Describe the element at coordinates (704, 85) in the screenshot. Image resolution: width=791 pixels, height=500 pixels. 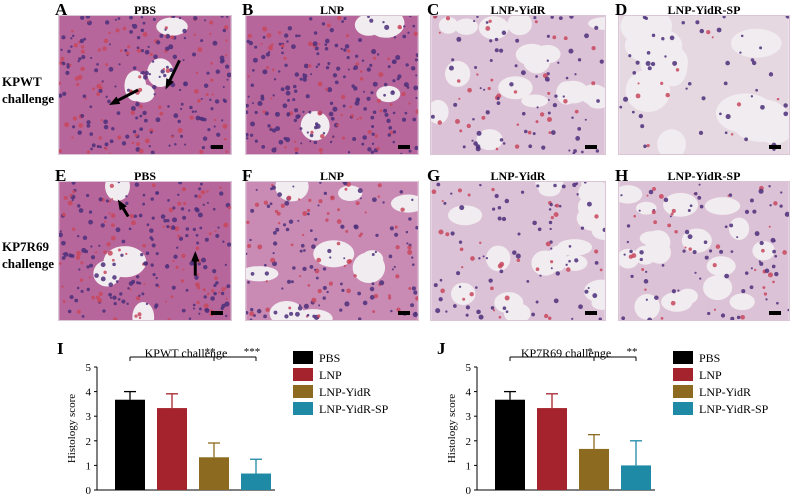
I see `micrograph-d` at that location.